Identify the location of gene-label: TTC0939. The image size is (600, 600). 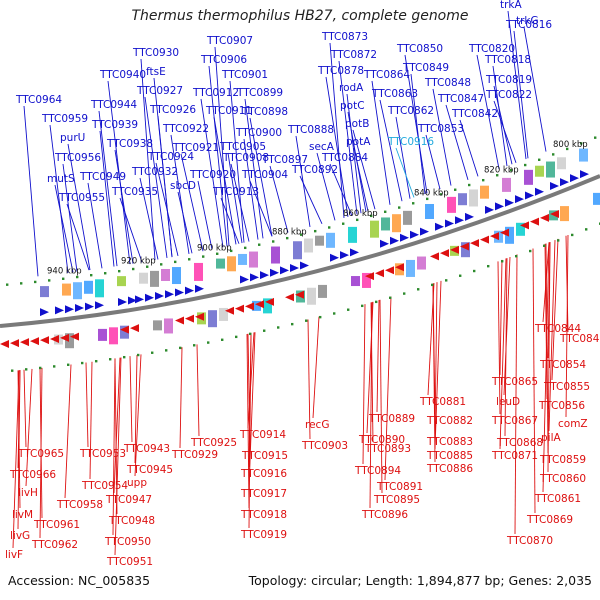
(114, 125).